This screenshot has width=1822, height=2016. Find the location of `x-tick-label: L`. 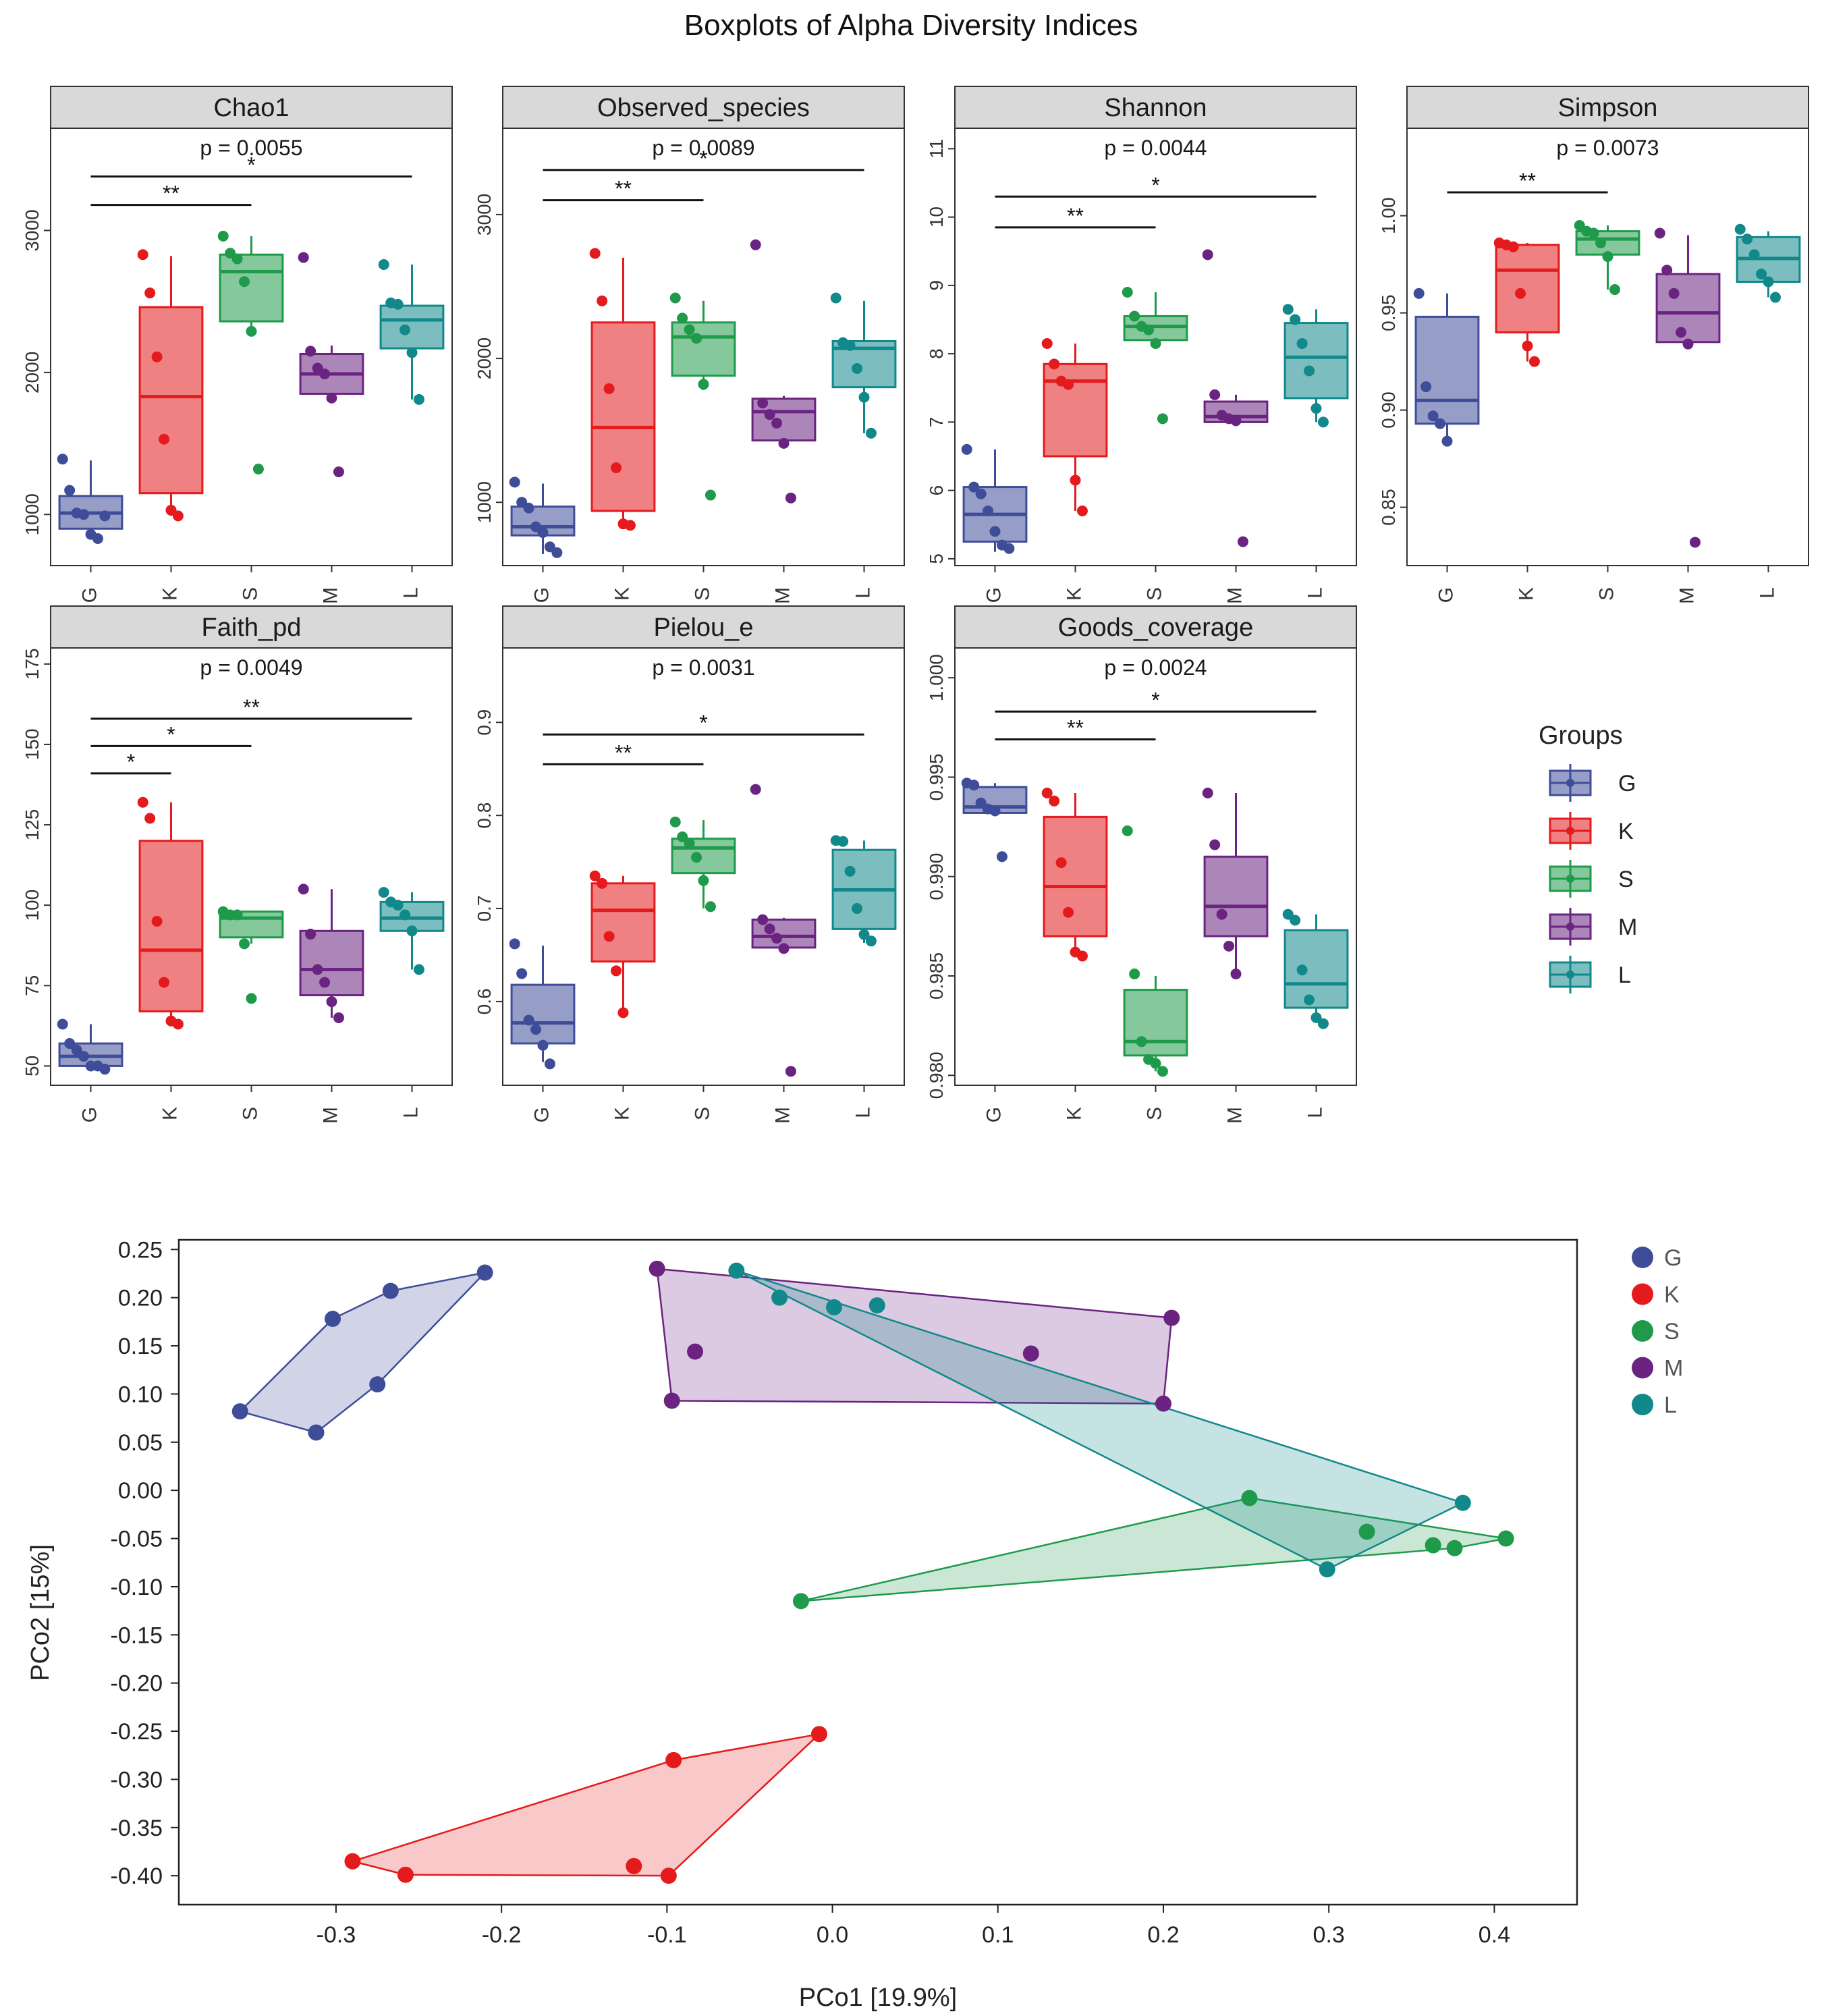

x-tick-label: L is located at coordinates (410, 1112).